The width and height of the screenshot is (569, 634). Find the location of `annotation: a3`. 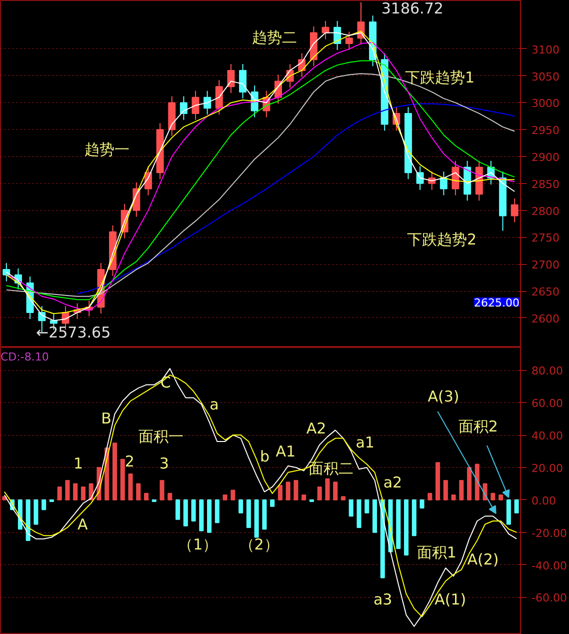

annotation: a3 is located at coordinates (382, 599).